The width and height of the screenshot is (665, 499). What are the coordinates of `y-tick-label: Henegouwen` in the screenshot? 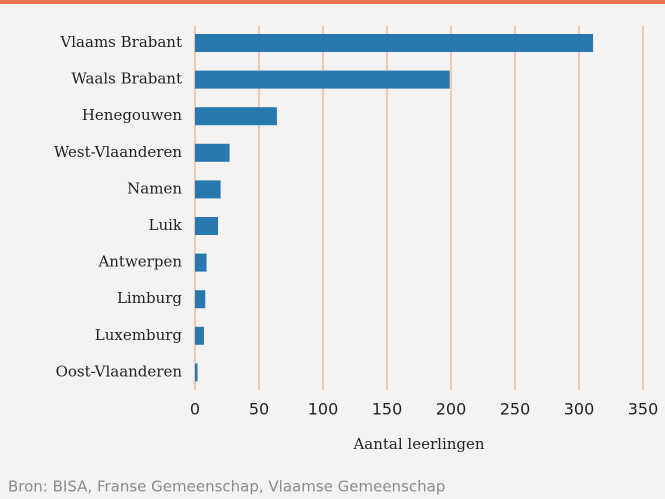 It's located at (132, 115).